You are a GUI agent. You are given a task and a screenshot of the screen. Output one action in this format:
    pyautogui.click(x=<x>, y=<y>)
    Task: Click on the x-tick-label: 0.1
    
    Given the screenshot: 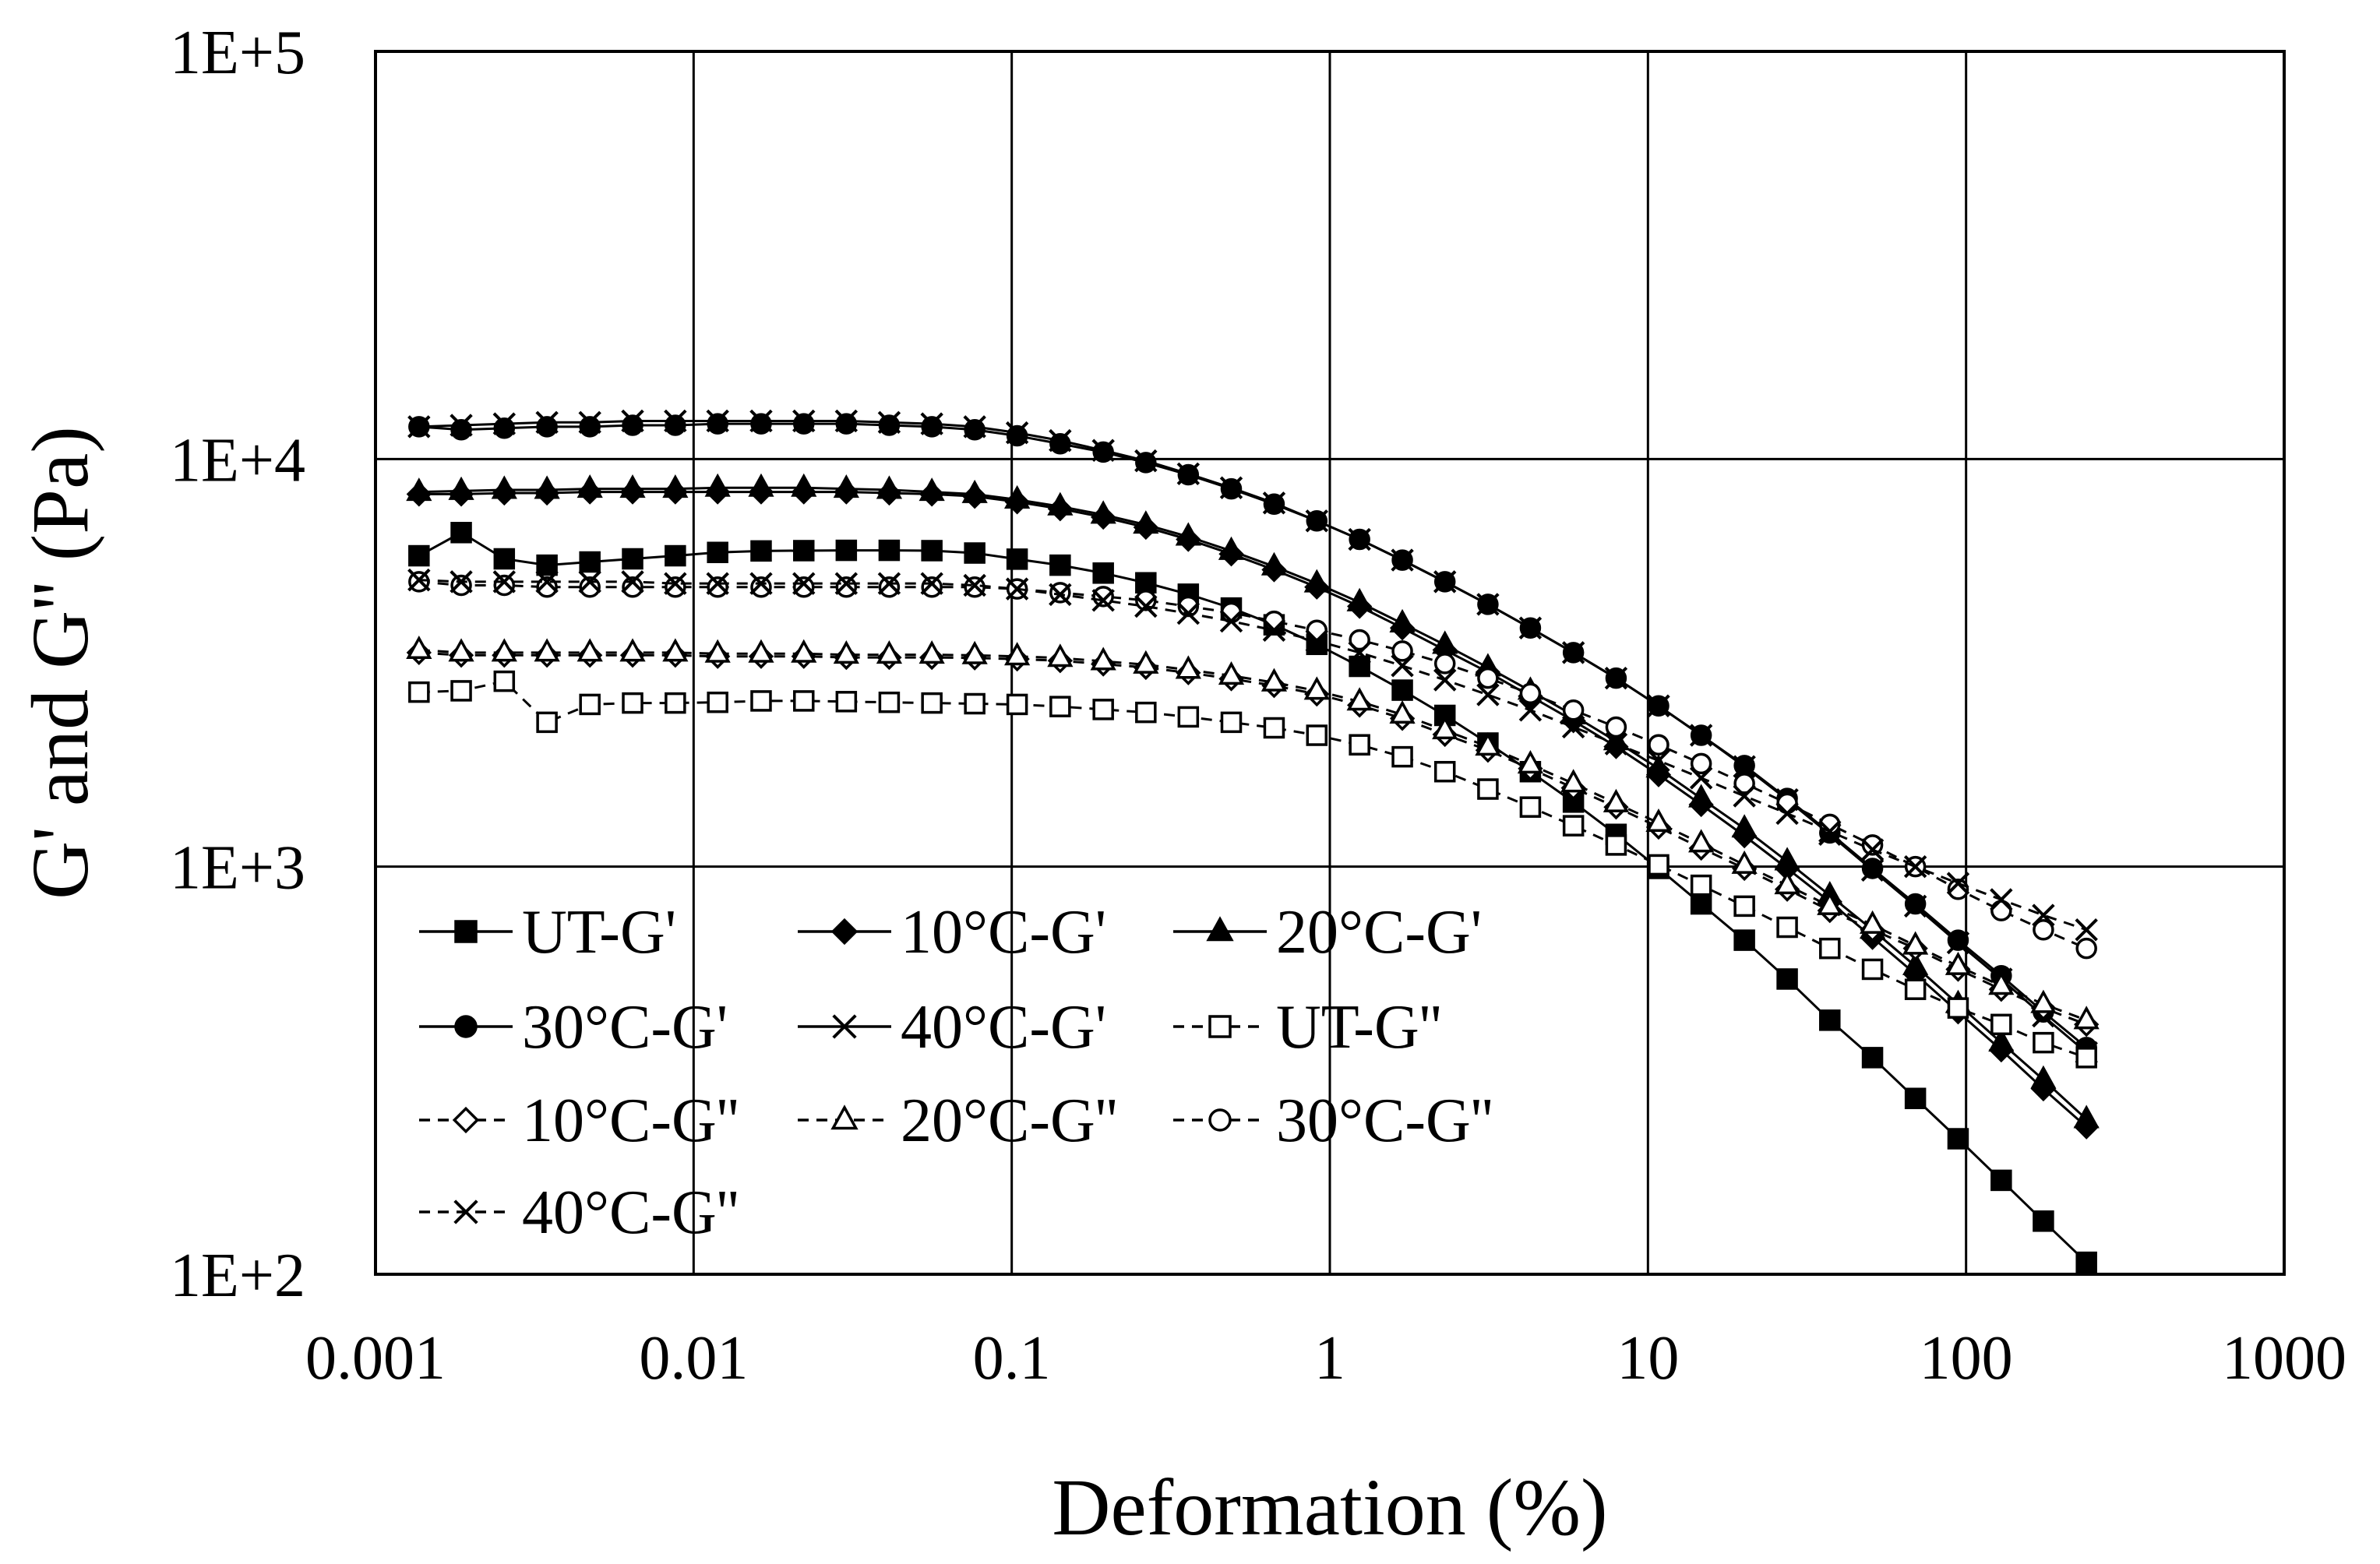 What is the action you would take?
    pyautogui.click(x=1012, y=1358)
    